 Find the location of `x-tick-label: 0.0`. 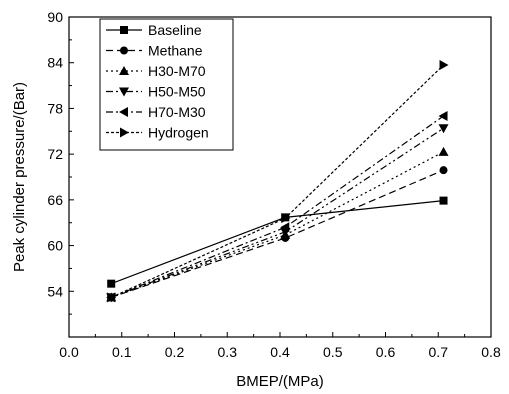

x-tick-label: 0.0 is located at coordinates (69, 352).